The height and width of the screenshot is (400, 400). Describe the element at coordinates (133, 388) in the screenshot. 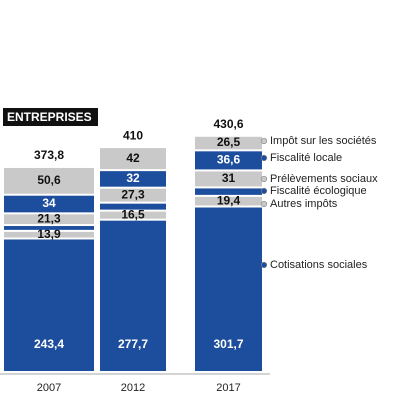

I see `x-tick-label: 2012` at that location.